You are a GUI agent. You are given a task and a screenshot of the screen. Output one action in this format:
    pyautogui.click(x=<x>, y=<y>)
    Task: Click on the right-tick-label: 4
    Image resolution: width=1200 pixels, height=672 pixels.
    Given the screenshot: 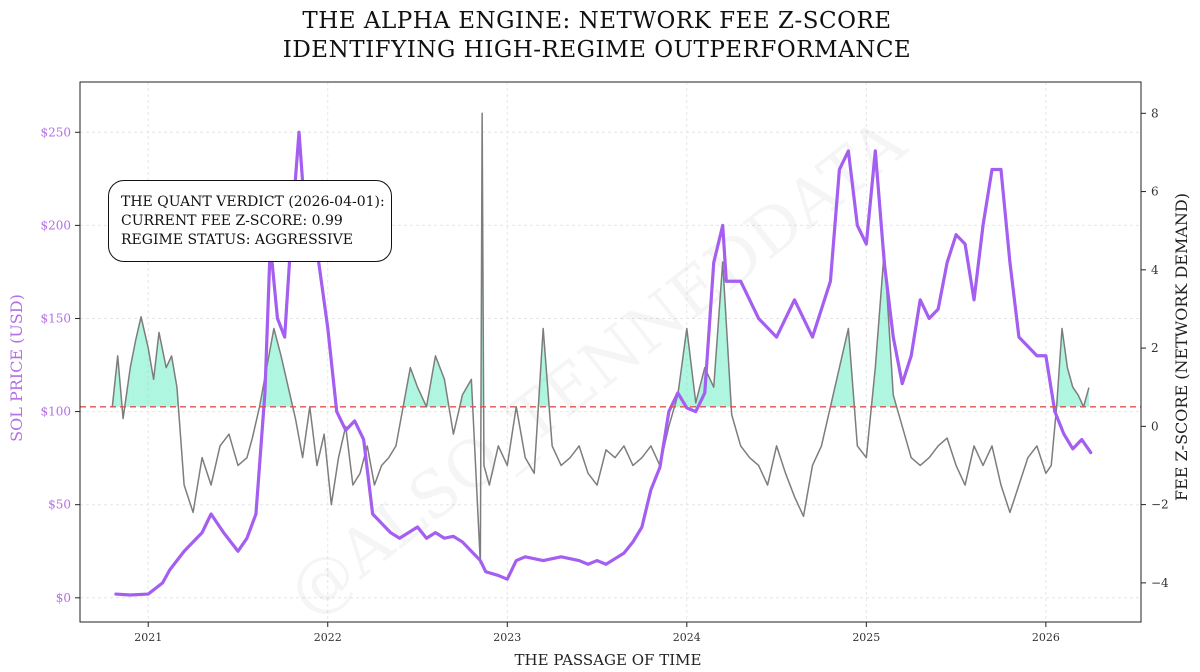 What is the action you would take?
    pyautogui.click(x=1155, y=270)
    